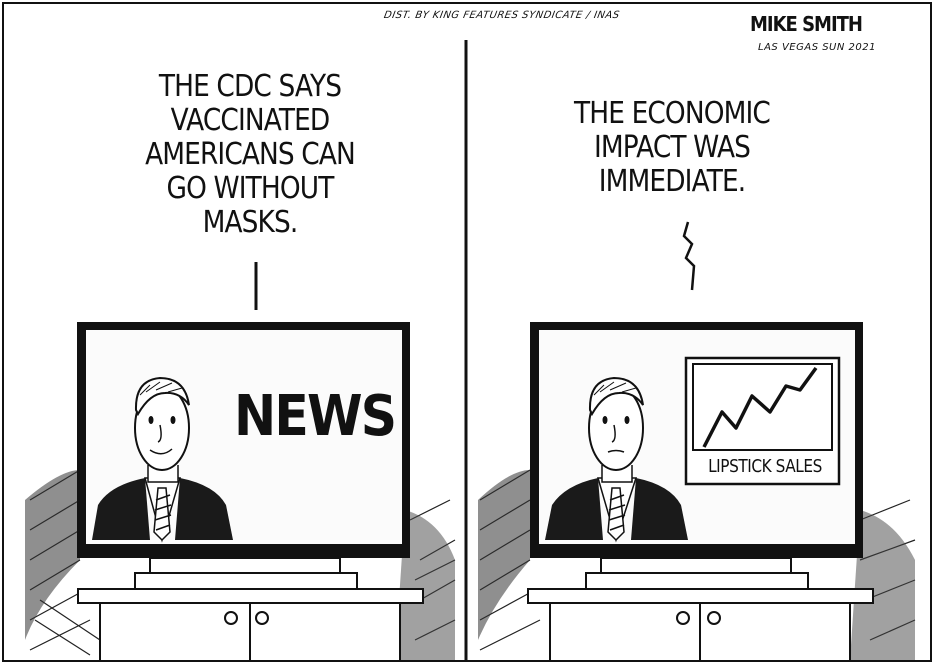  I want to click on right-tv-base, so click(697, 581).